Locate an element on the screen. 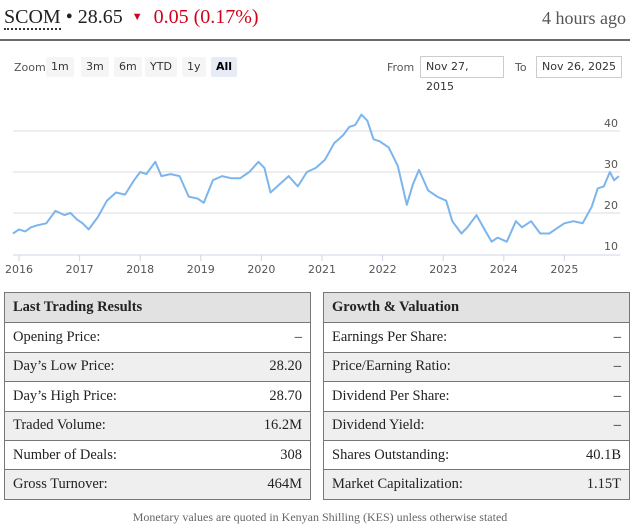  last-updated: 4 hours ago is located at coordinates (584, 18).